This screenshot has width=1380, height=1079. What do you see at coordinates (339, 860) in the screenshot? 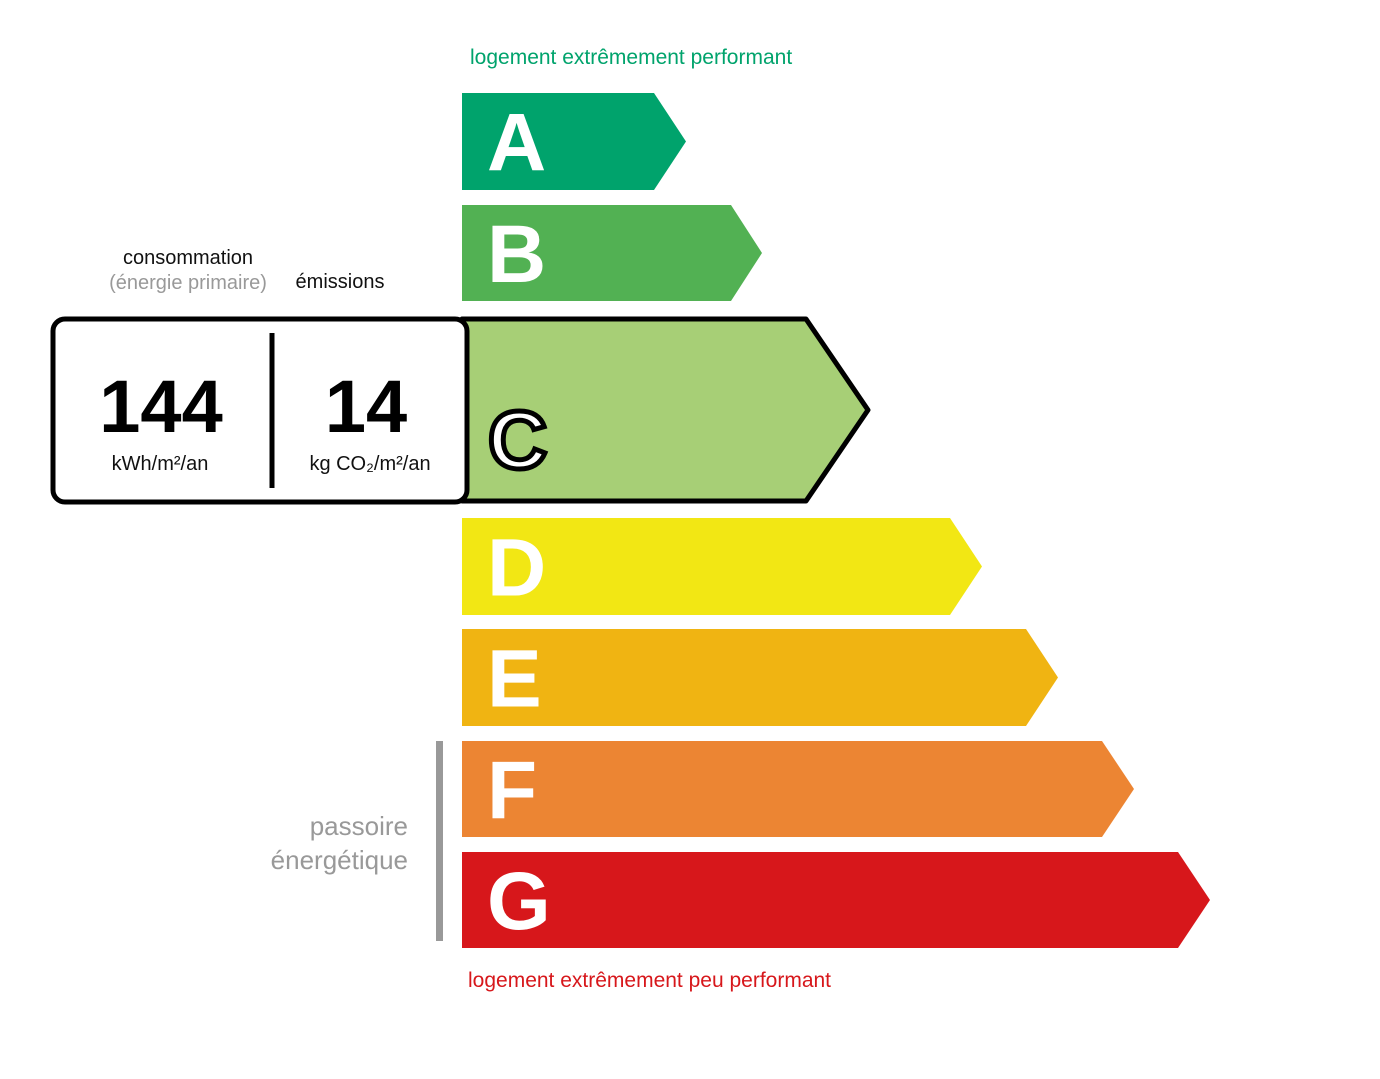
I see `passoire-line2: énergétique` at bounding box center [339, 860].